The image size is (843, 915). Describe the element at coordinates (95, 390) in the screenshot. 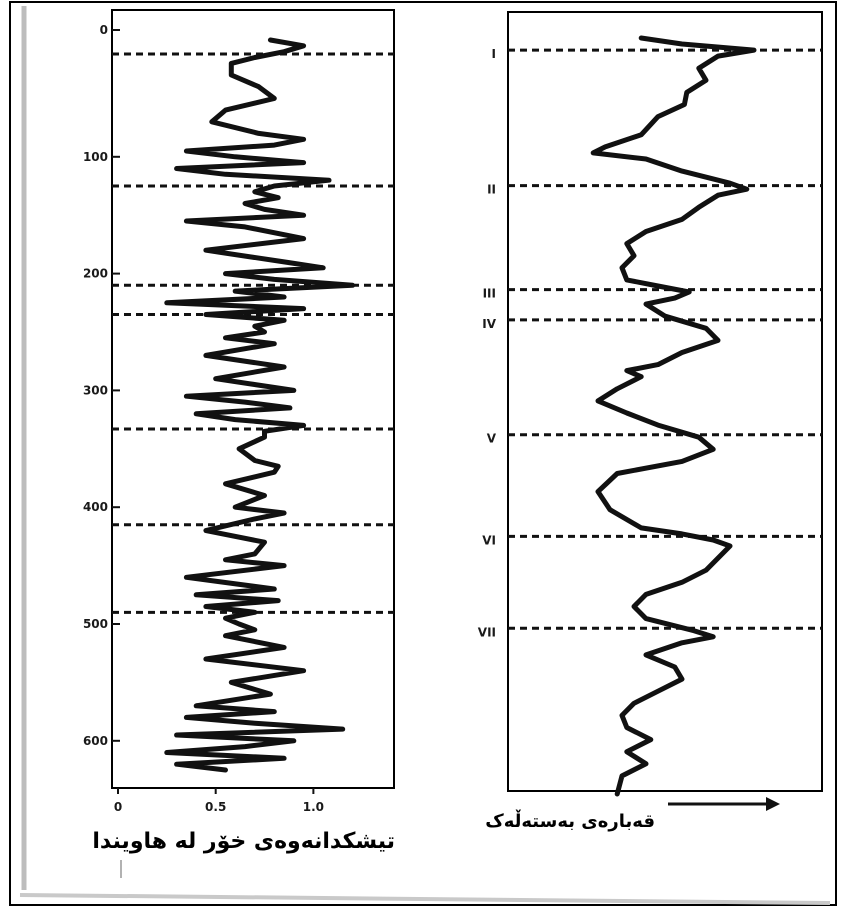

I see `y-tick-label: 300` at that location.